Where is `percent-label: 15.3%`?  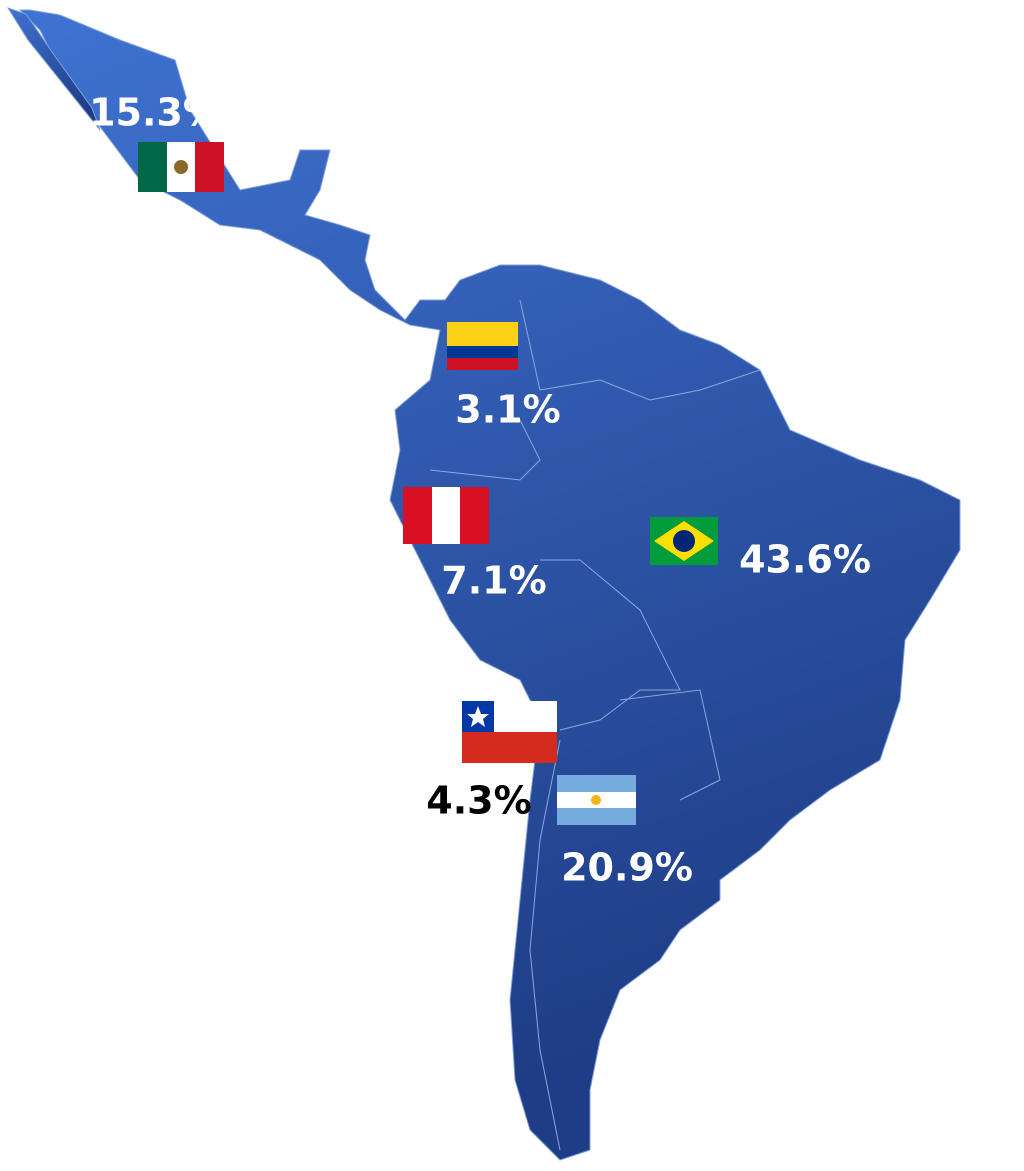 percent-label: 15.3% is located at coordinates (155, 113).